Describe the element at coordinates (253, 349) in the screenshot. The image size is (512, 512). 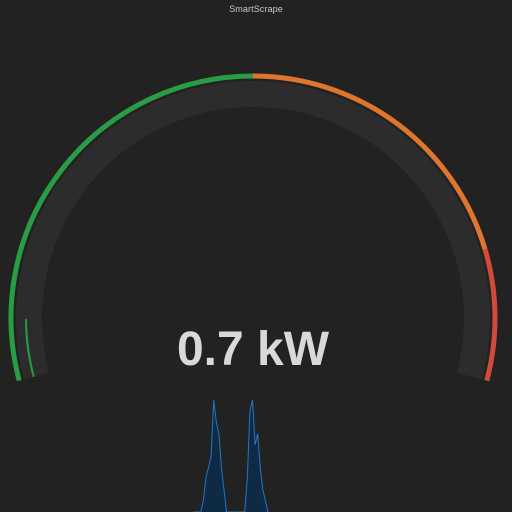
I see `gauge-value: 0.7 kW` at that location.